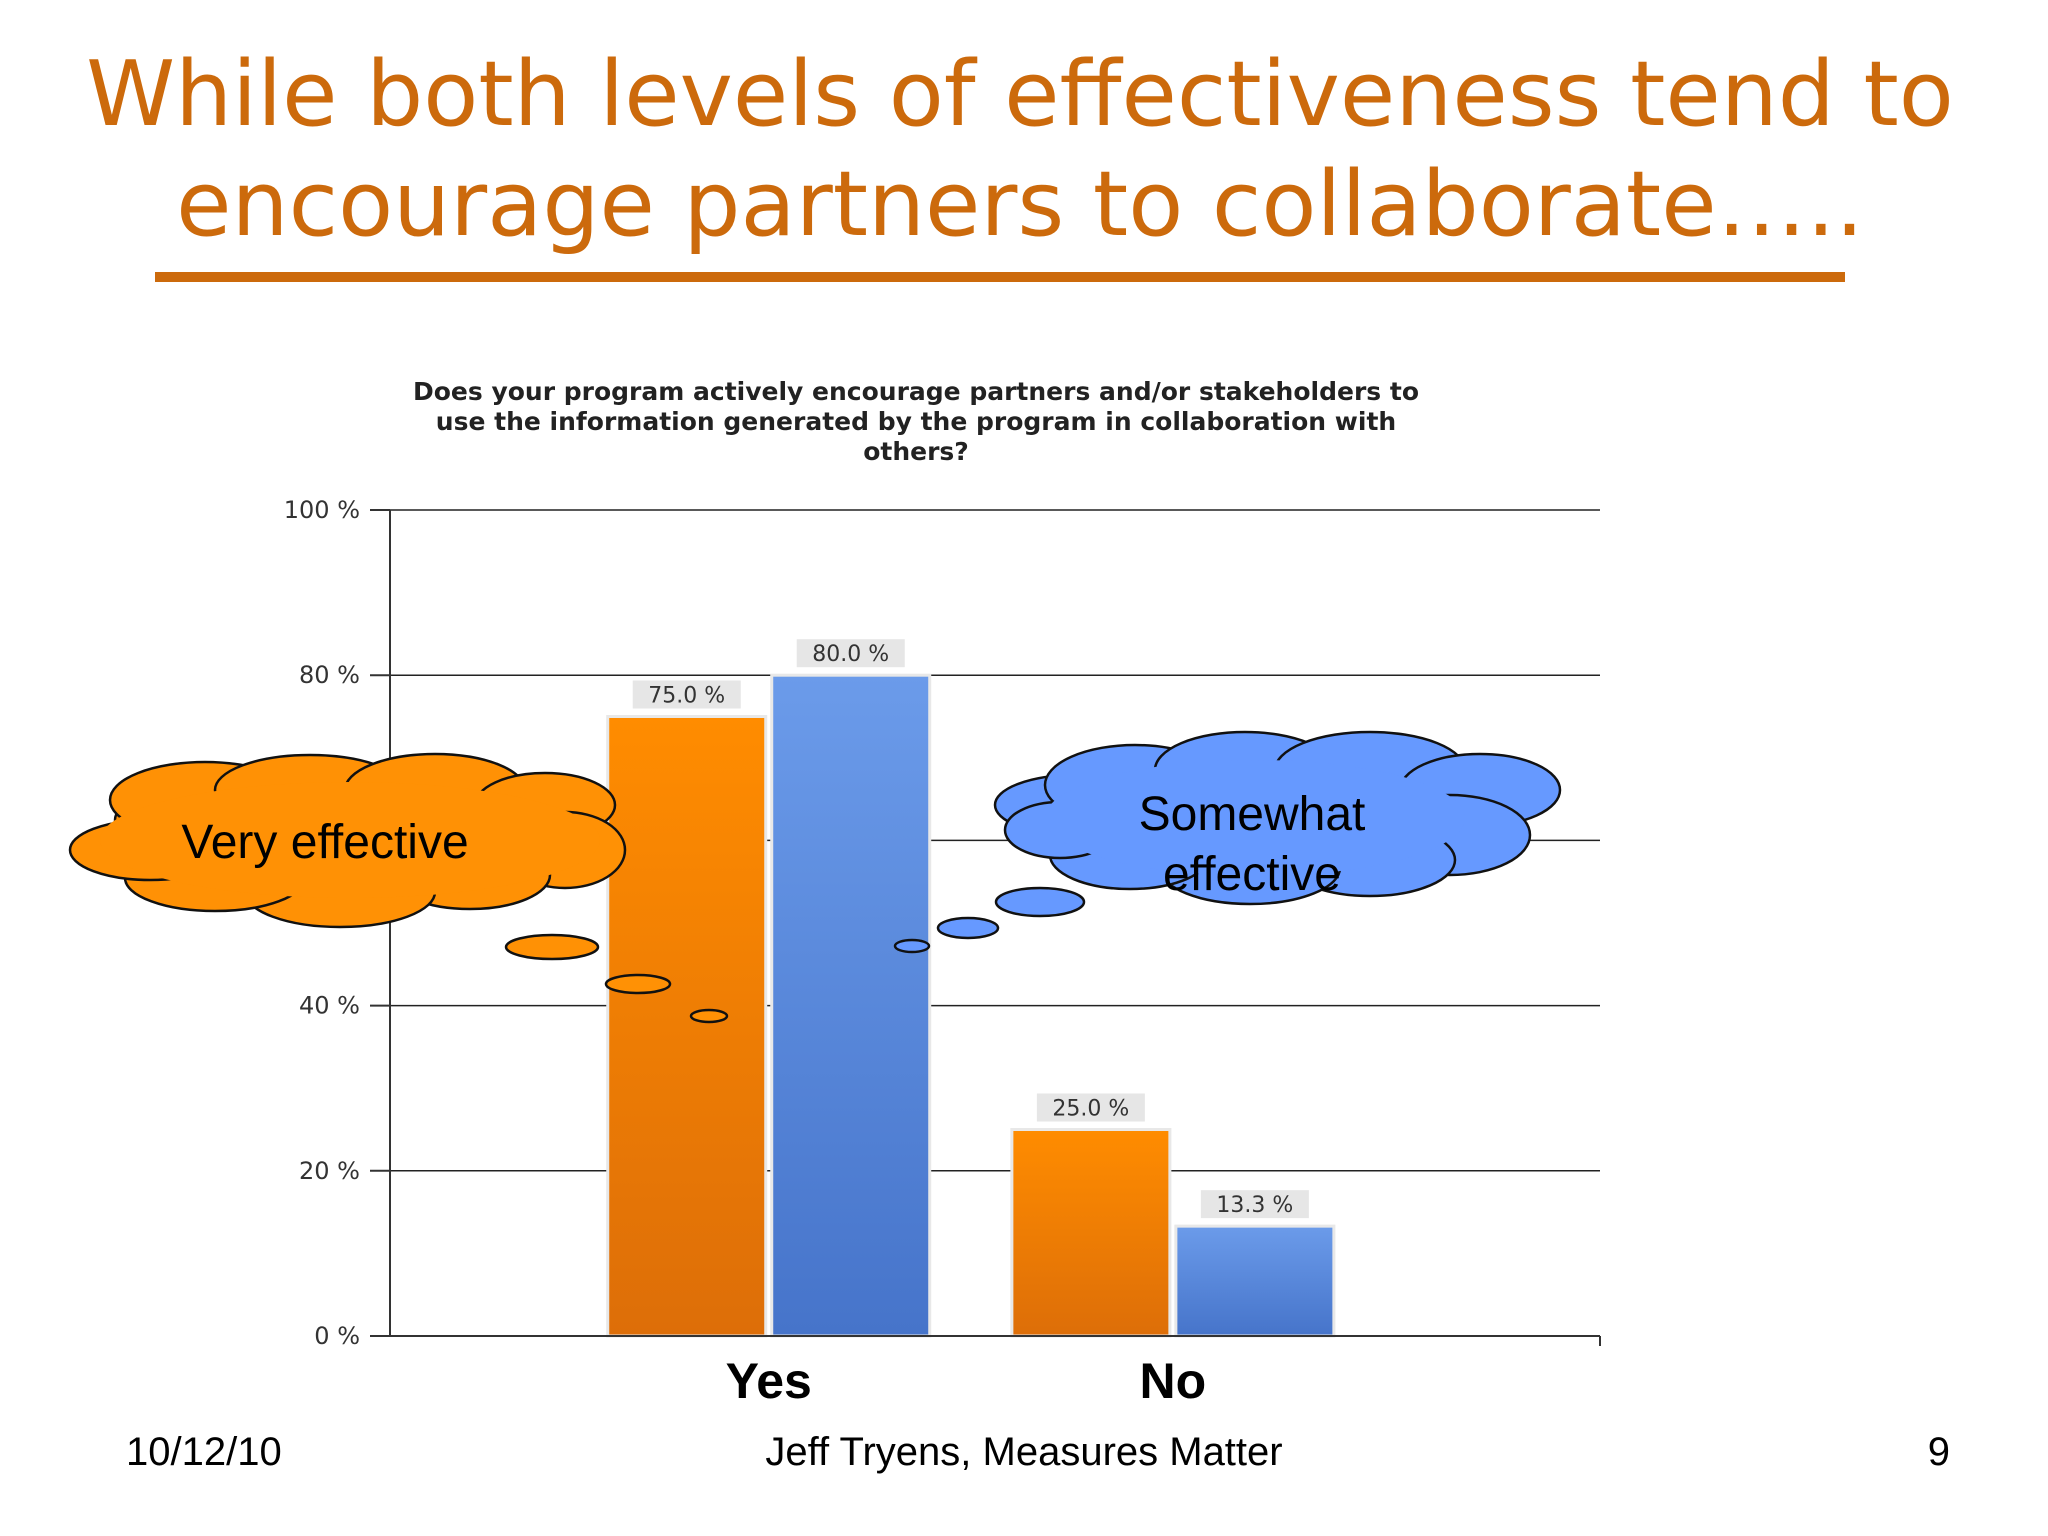 Image resolution: width=2048 pixels, height=1536 pixels. What do you see at coordinates (337, 1336) in the screenshot?
I see `y-tick-label: 0 %` at bounding box center [337, 1336].